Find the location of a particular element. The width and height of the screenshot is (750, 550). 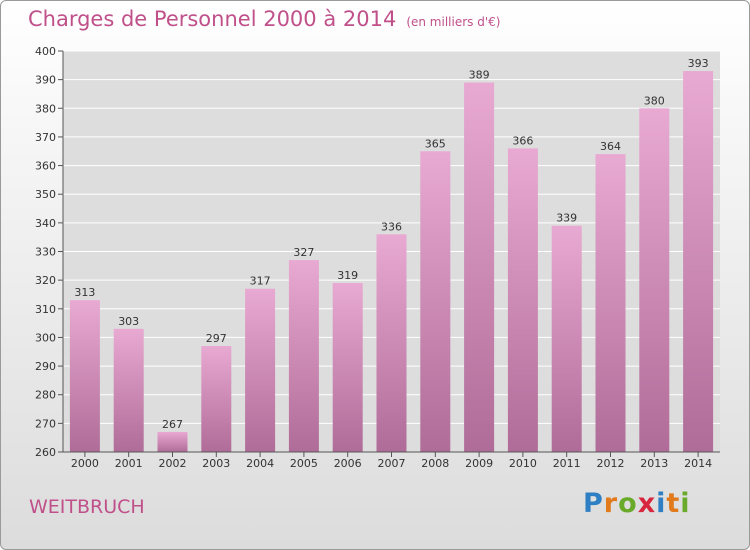

x-tick-label: 2000 is located at coordinates (85, 463).